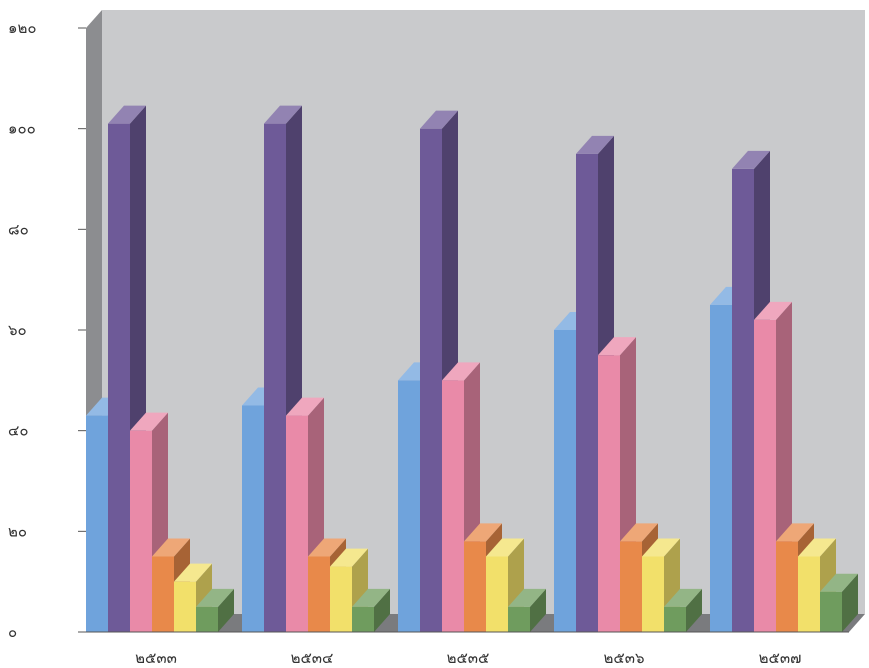 Image resolution: width=869 pixels, height=668 pixels. Describe the element at coordinates (22, 28) in the screenshot. I see `y-tick-label: ๑๒๐` at that location.